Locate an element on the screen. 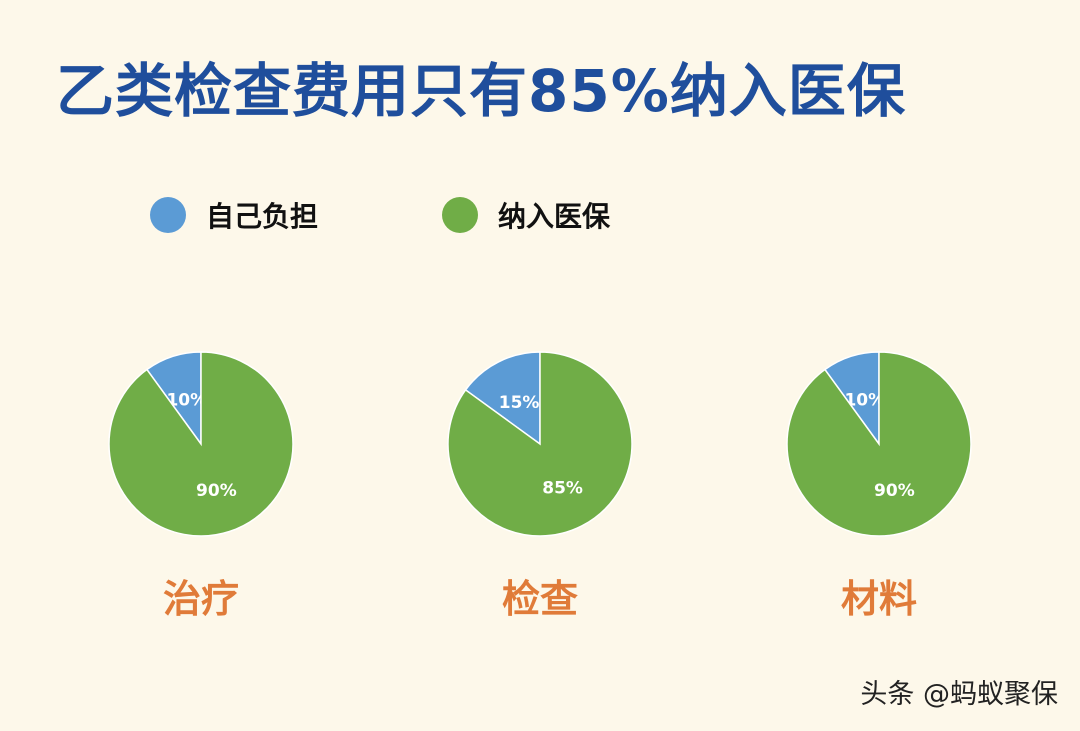 This screenshot has height=731, width=1080. pie-data-label-insured: 85% is located at coordinates (562, 488).